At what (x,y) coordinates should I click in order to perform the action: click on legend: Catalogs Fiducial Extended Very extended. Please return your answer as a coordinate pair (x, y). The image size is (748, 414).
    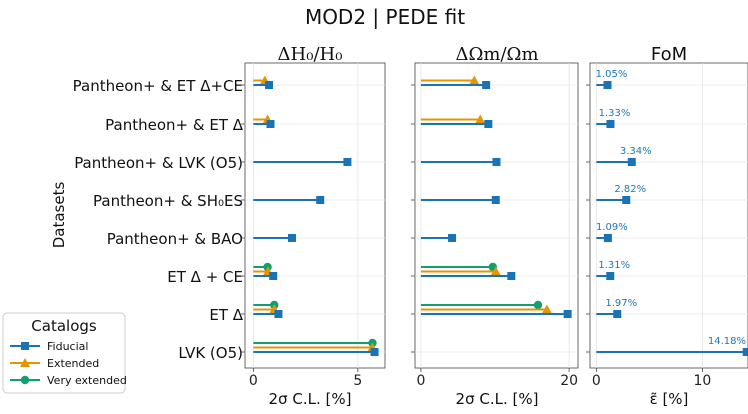
    Looking at the image, I should click on (64, 353).